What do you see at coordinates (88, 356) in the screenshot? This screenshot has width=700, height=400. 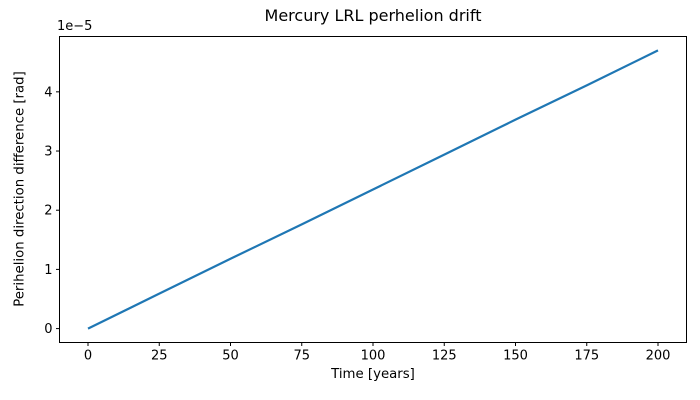 I see `x-tick-label: 0` at bounding box center [88, 356].